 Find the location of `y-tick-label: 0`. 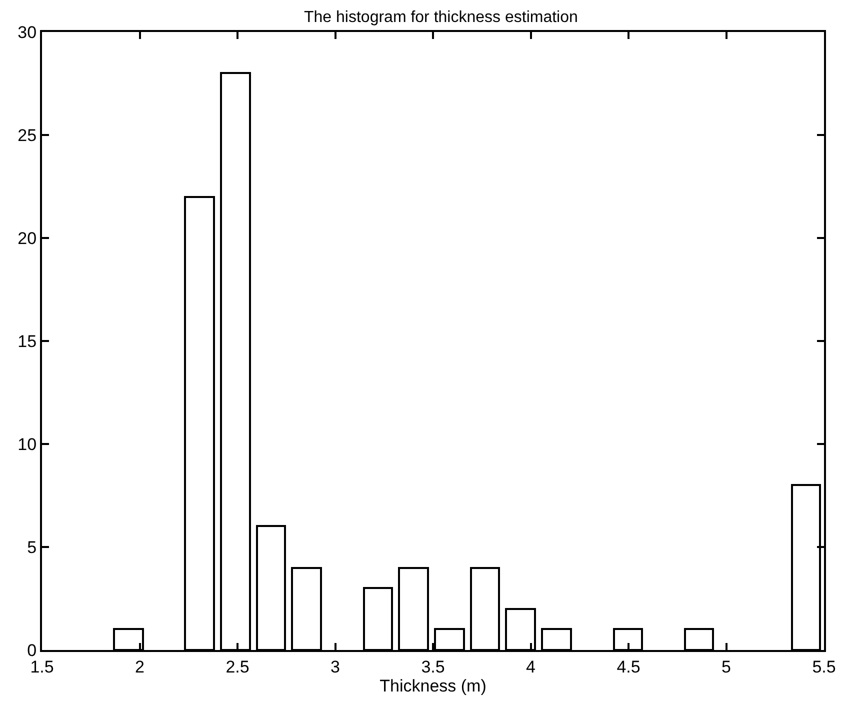

y-tick-label: 0 is located at coordinates (32, 650).